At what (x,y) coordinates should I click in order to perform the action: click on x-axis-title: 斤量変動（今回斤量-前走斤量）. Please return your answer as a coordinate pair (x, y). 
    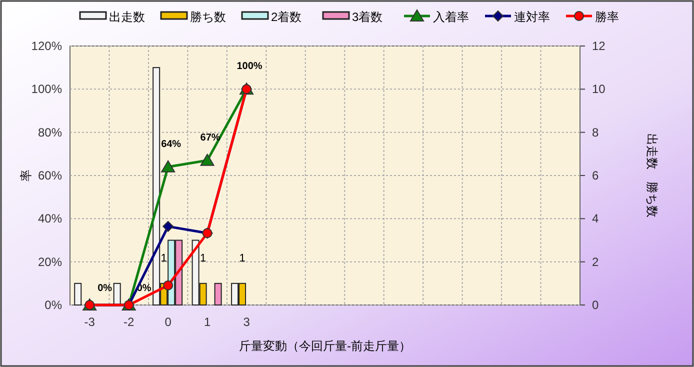
    Looking at the image, I should click on (325, 346).